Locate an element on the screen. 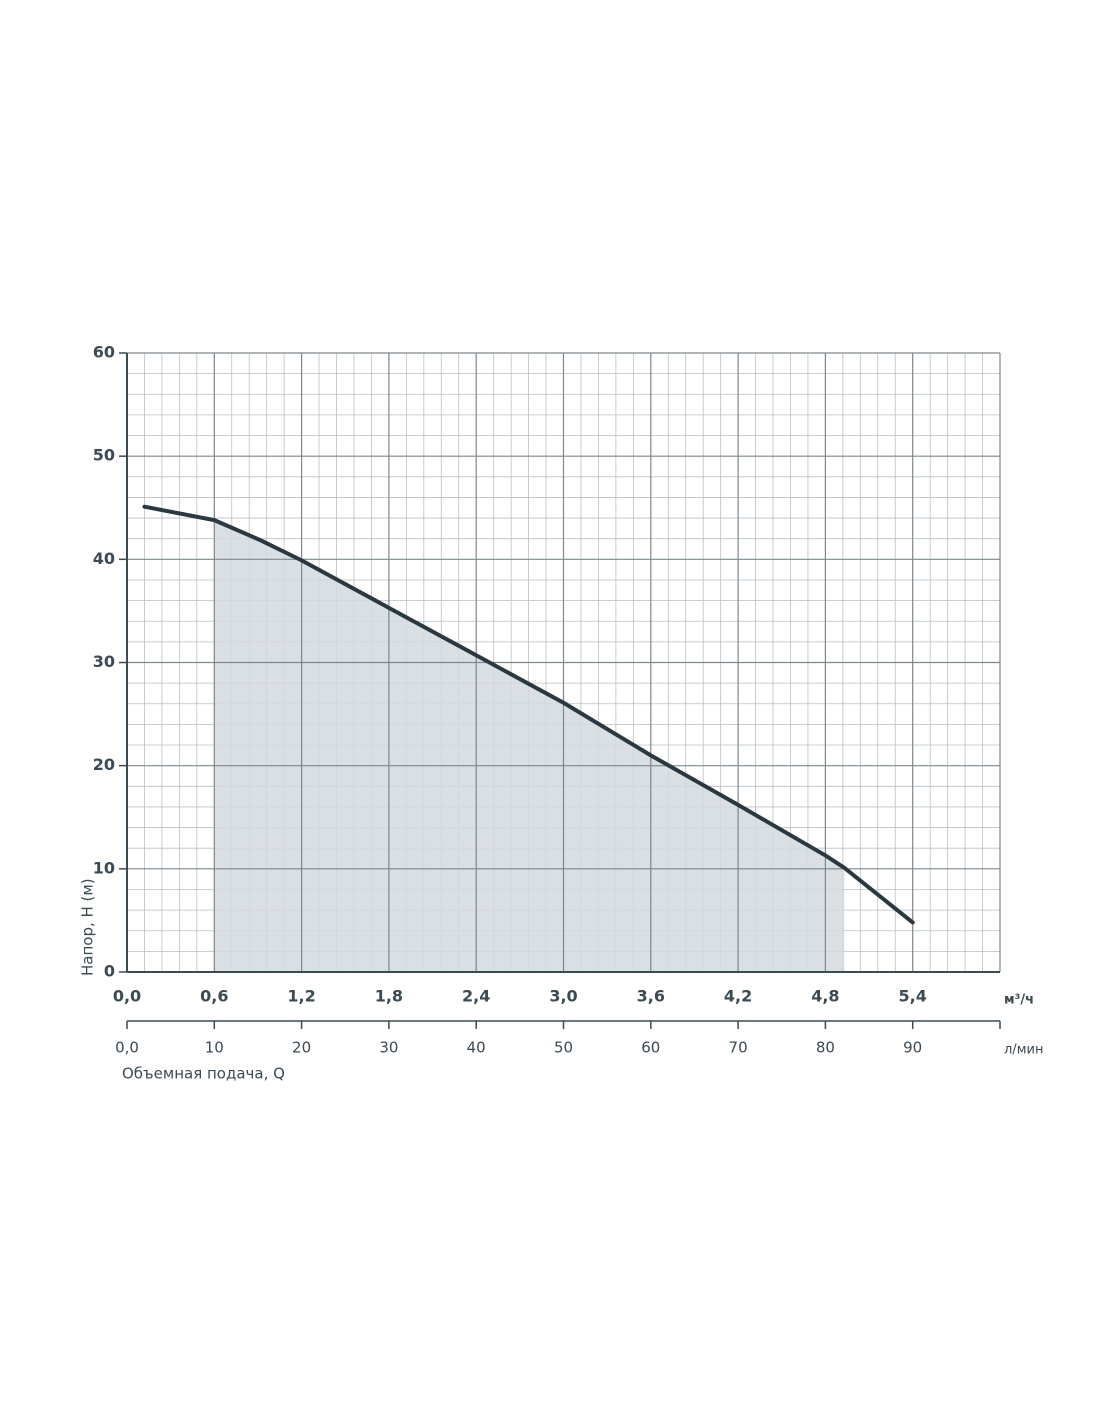  y-tick-label: 10 is located at coordinates (104, 867).